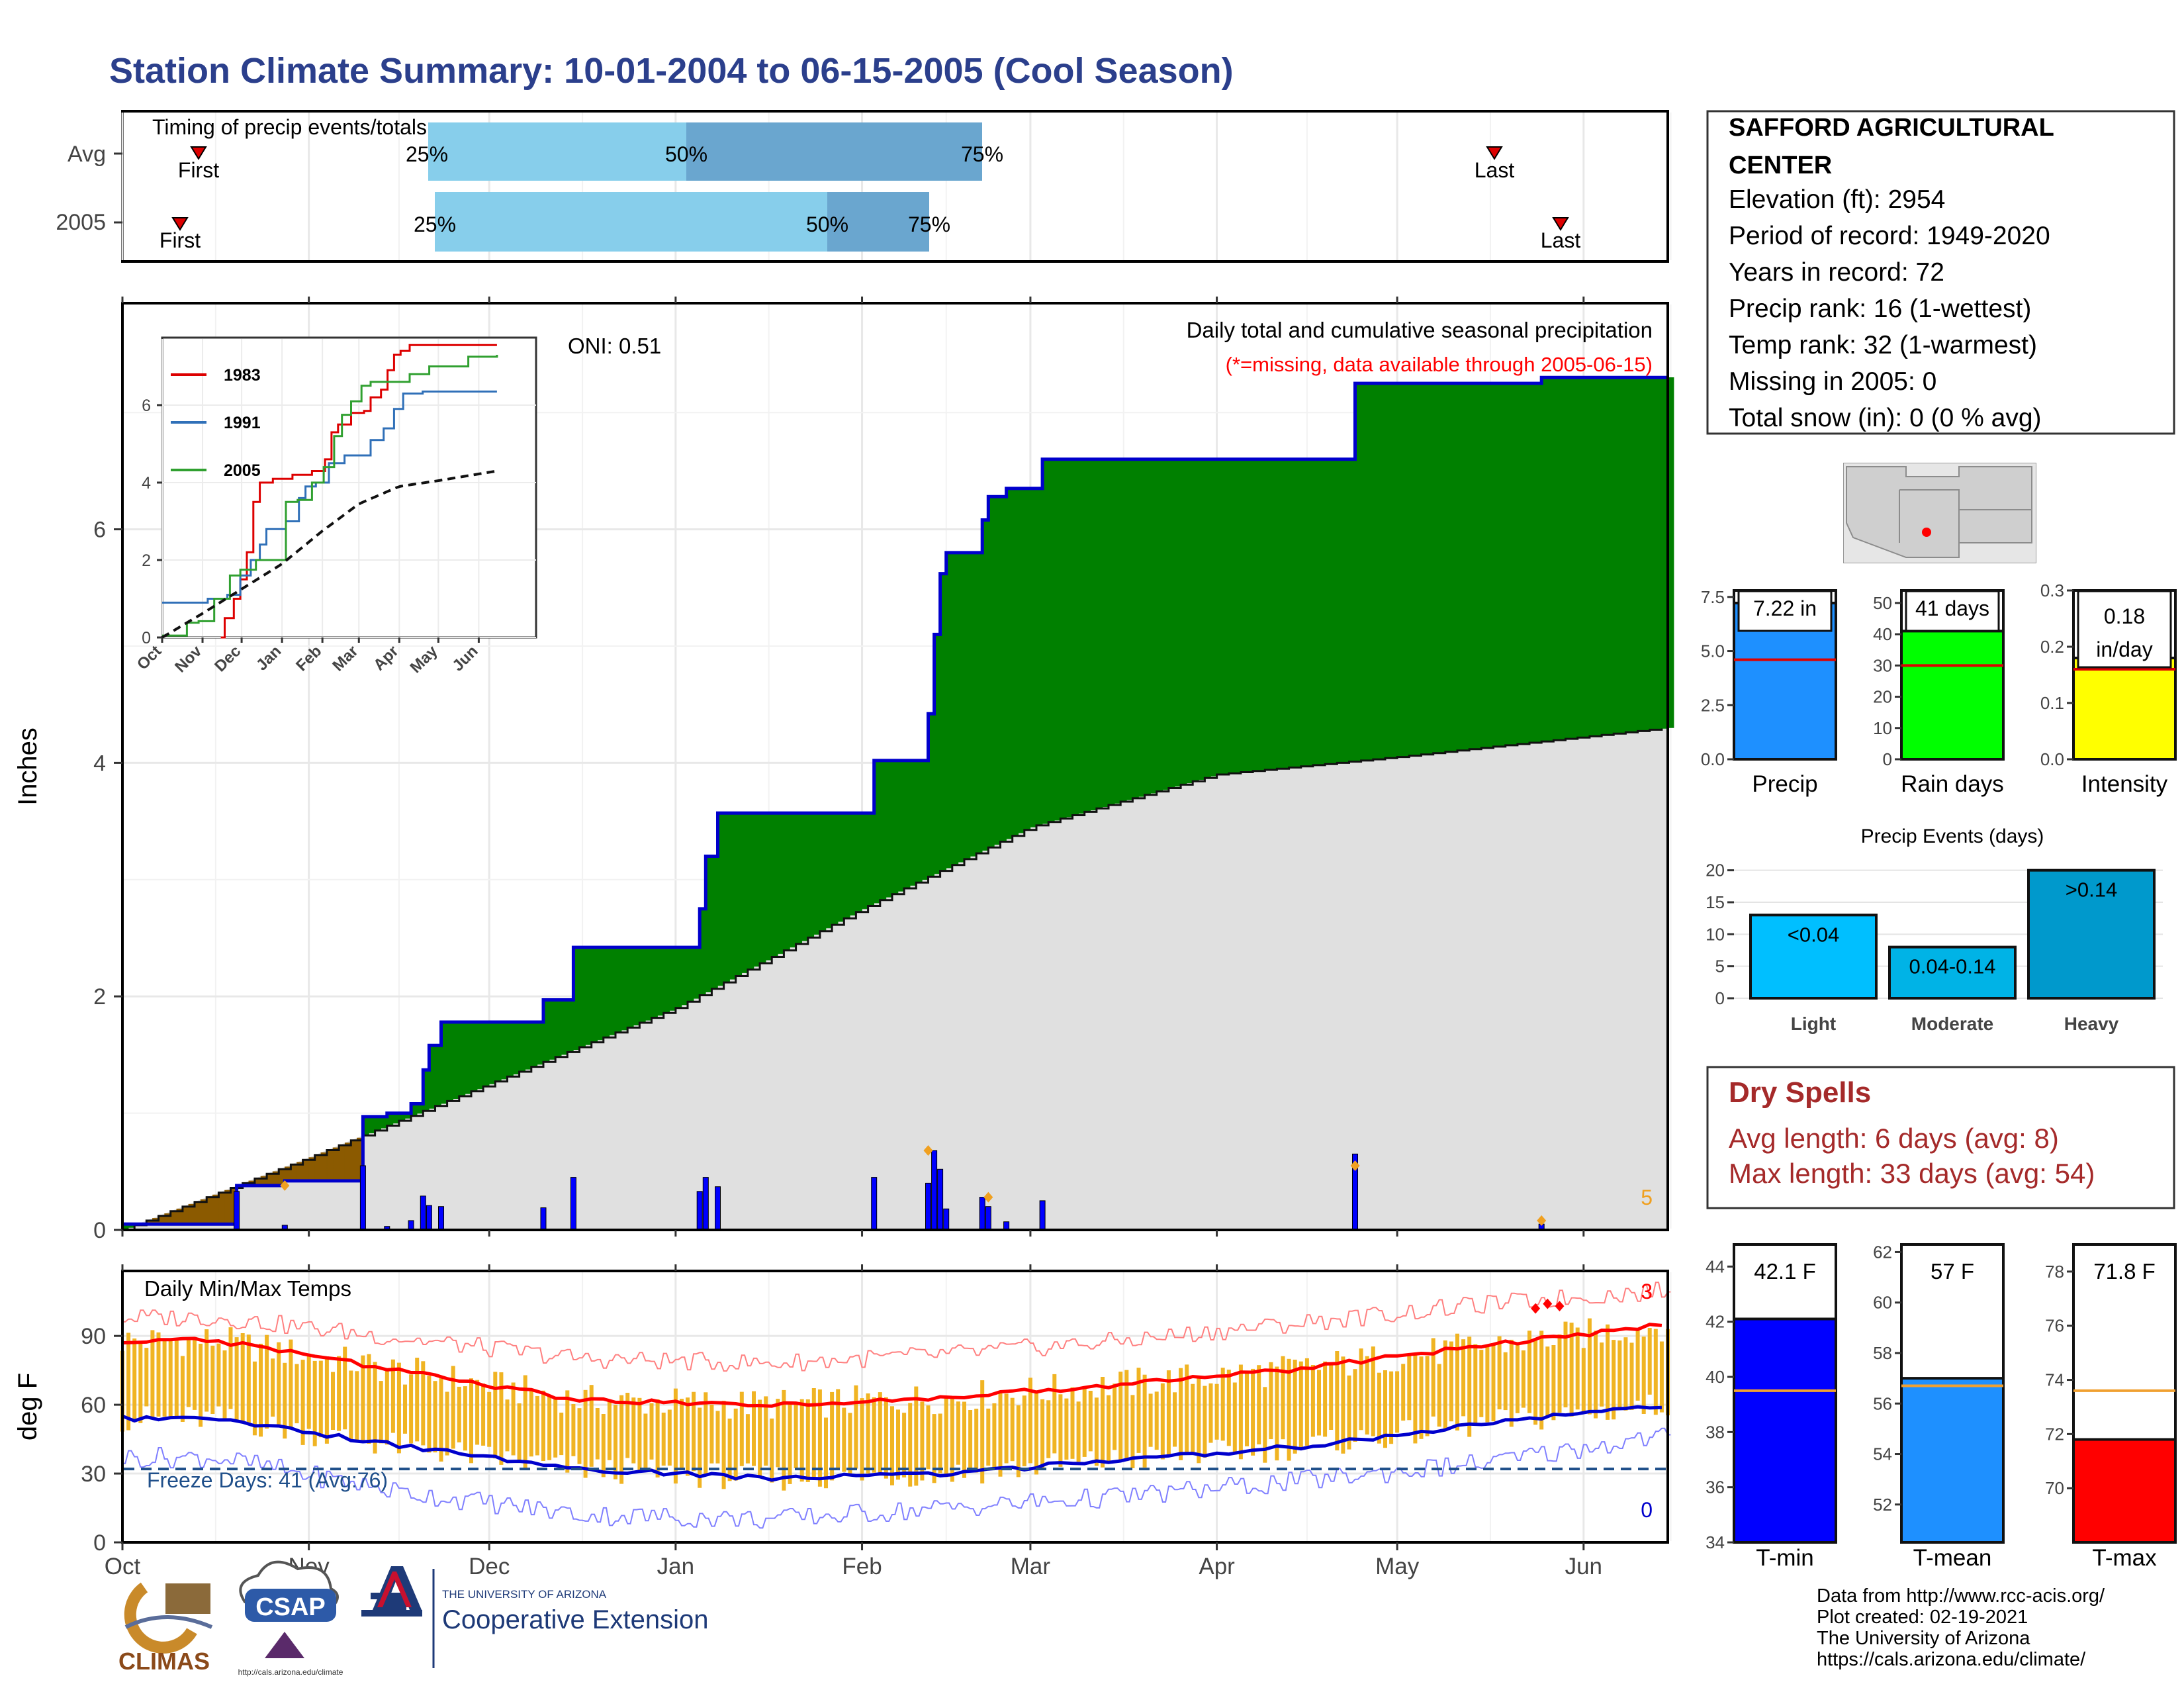  Describe the element at coordinates (1894, 1138) in the screenshot. I see `dry-spells-avg: Avg length: 6 days (avg: 8)` at that location.